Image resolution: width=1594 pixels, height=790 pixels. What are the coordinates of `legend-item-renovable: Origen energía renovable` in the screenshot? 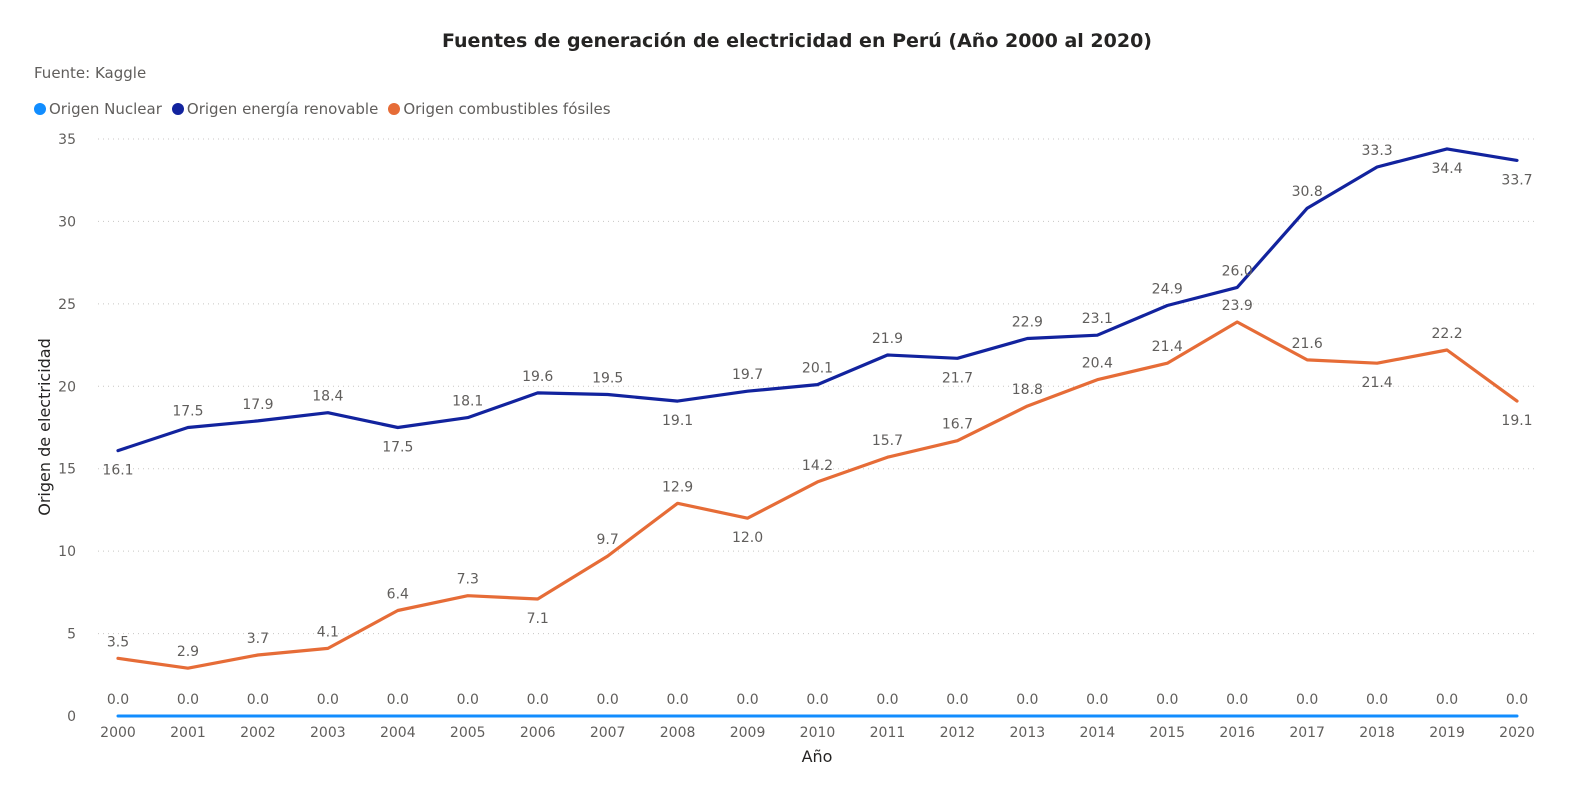 It's located at (275, 109).